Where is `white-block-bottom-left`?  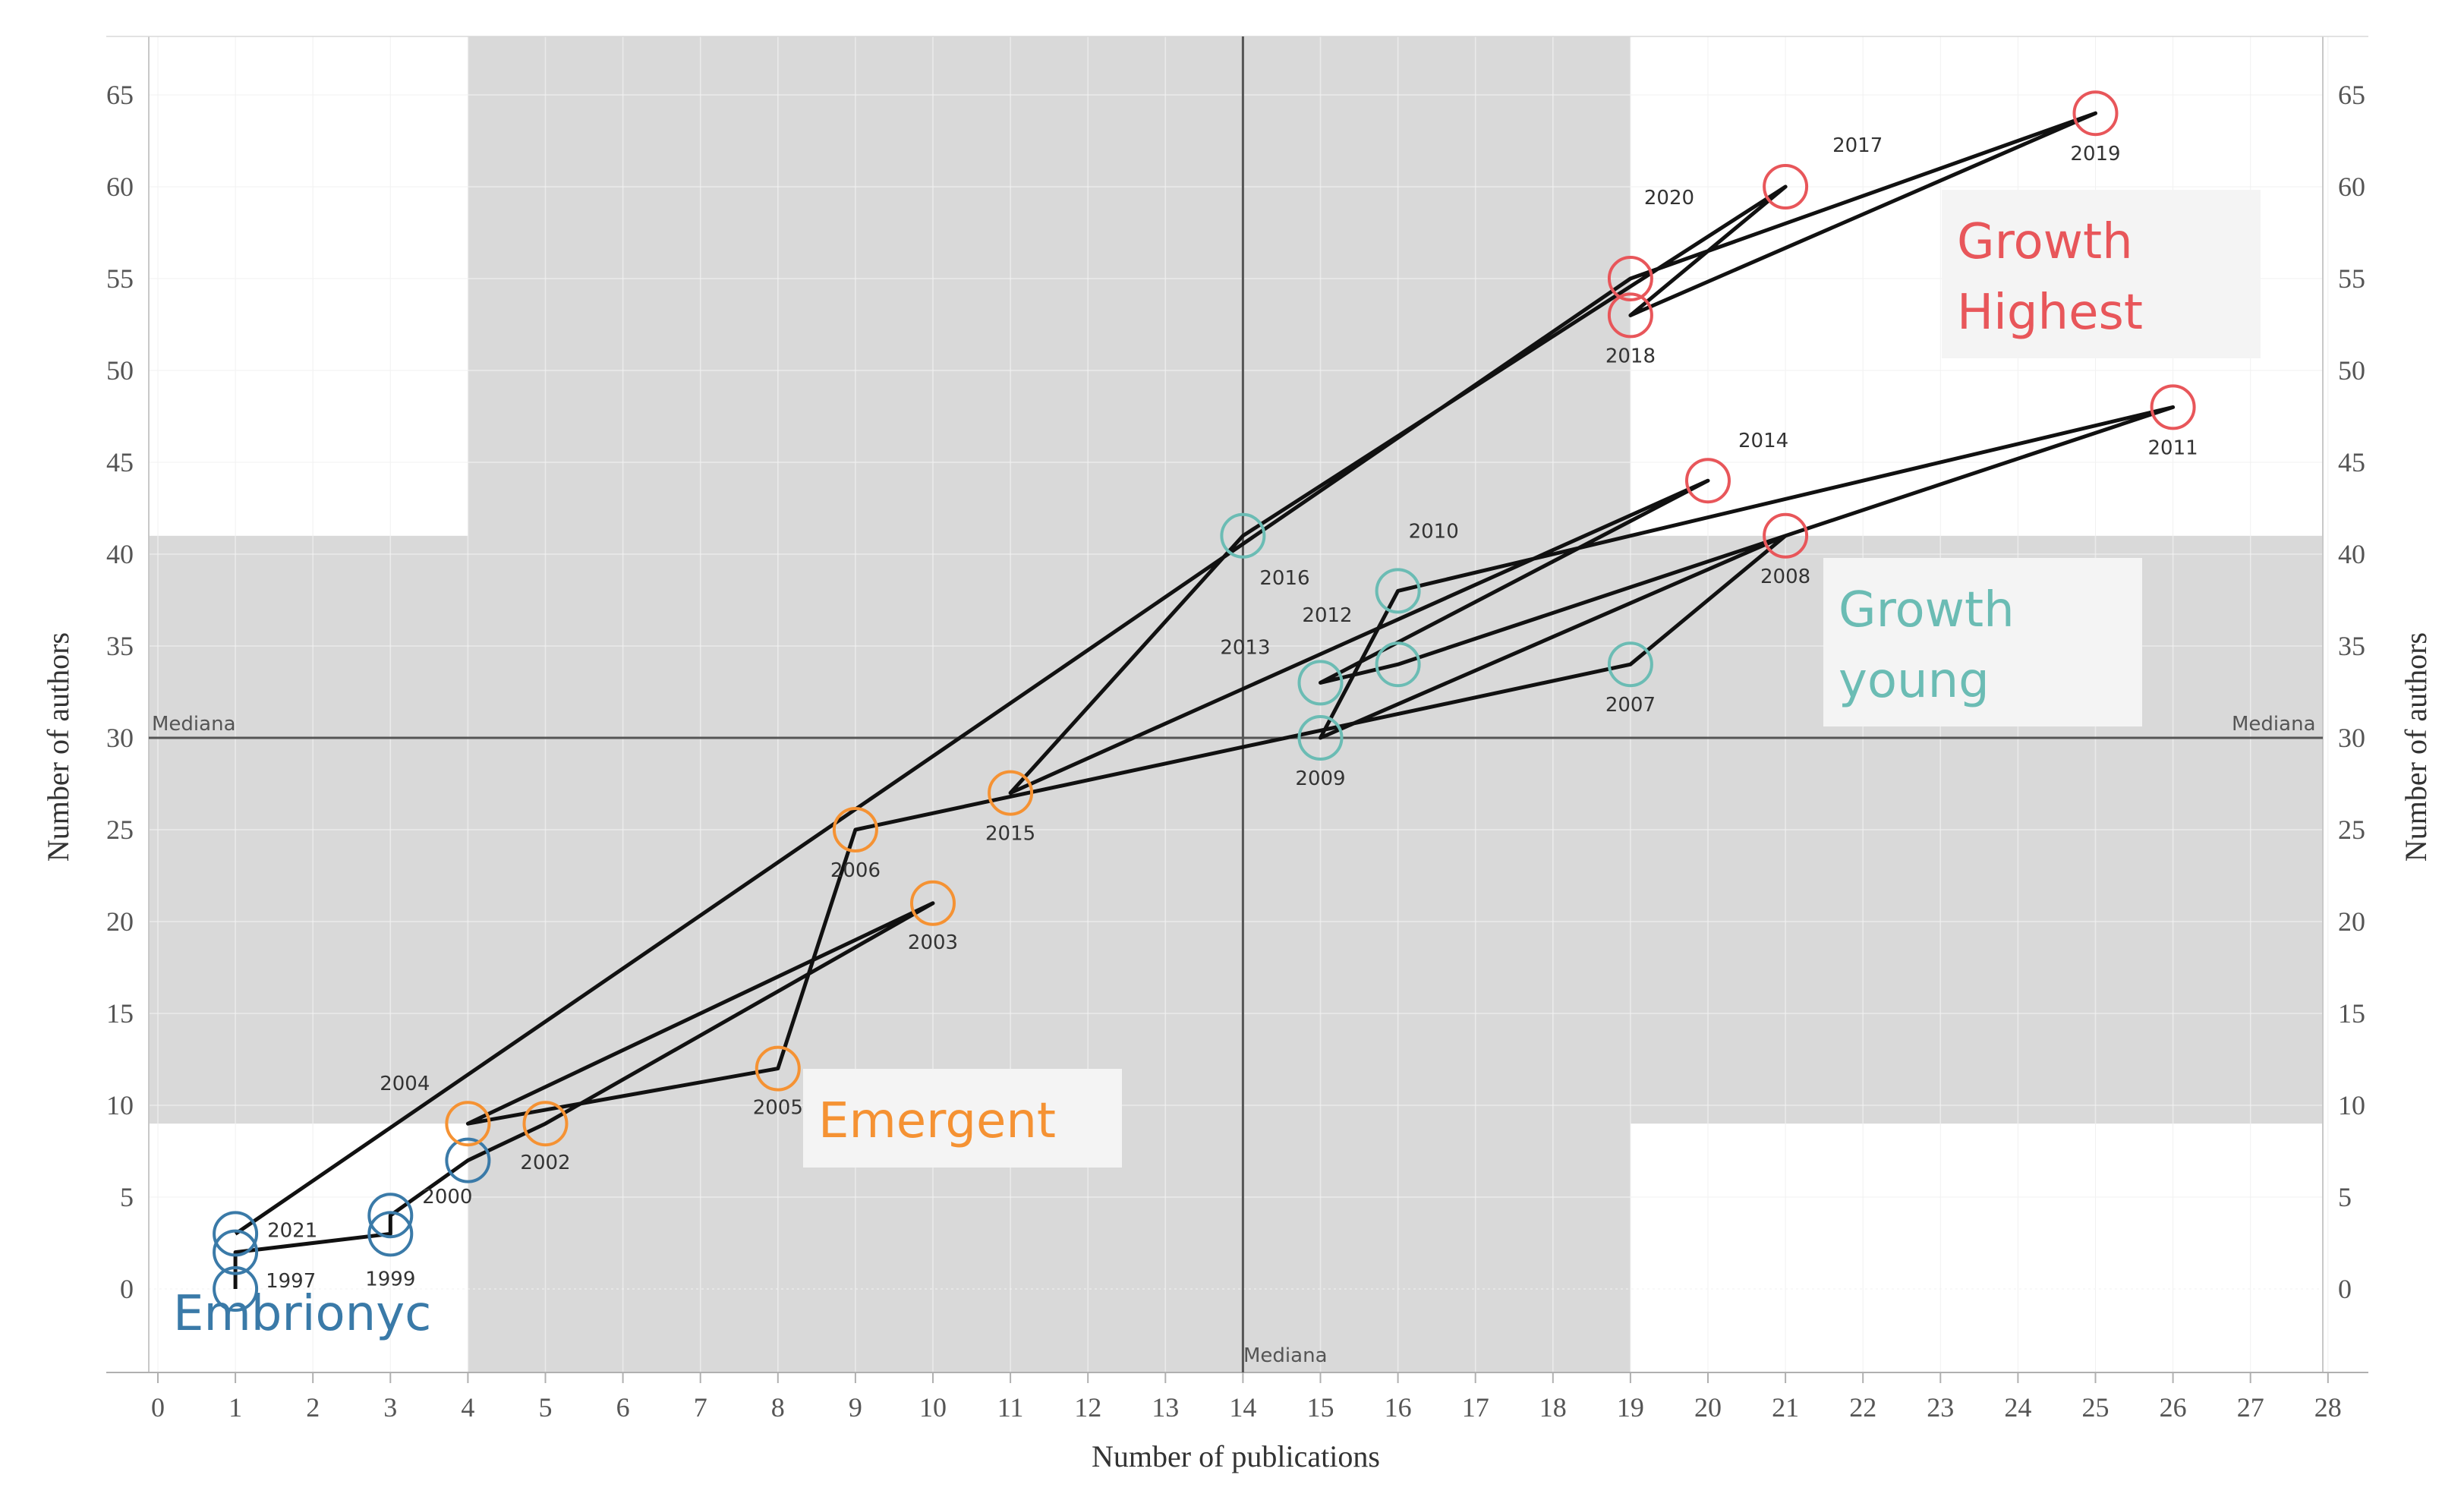 white-block-bottom-left is located at coordinates (308, 1247).